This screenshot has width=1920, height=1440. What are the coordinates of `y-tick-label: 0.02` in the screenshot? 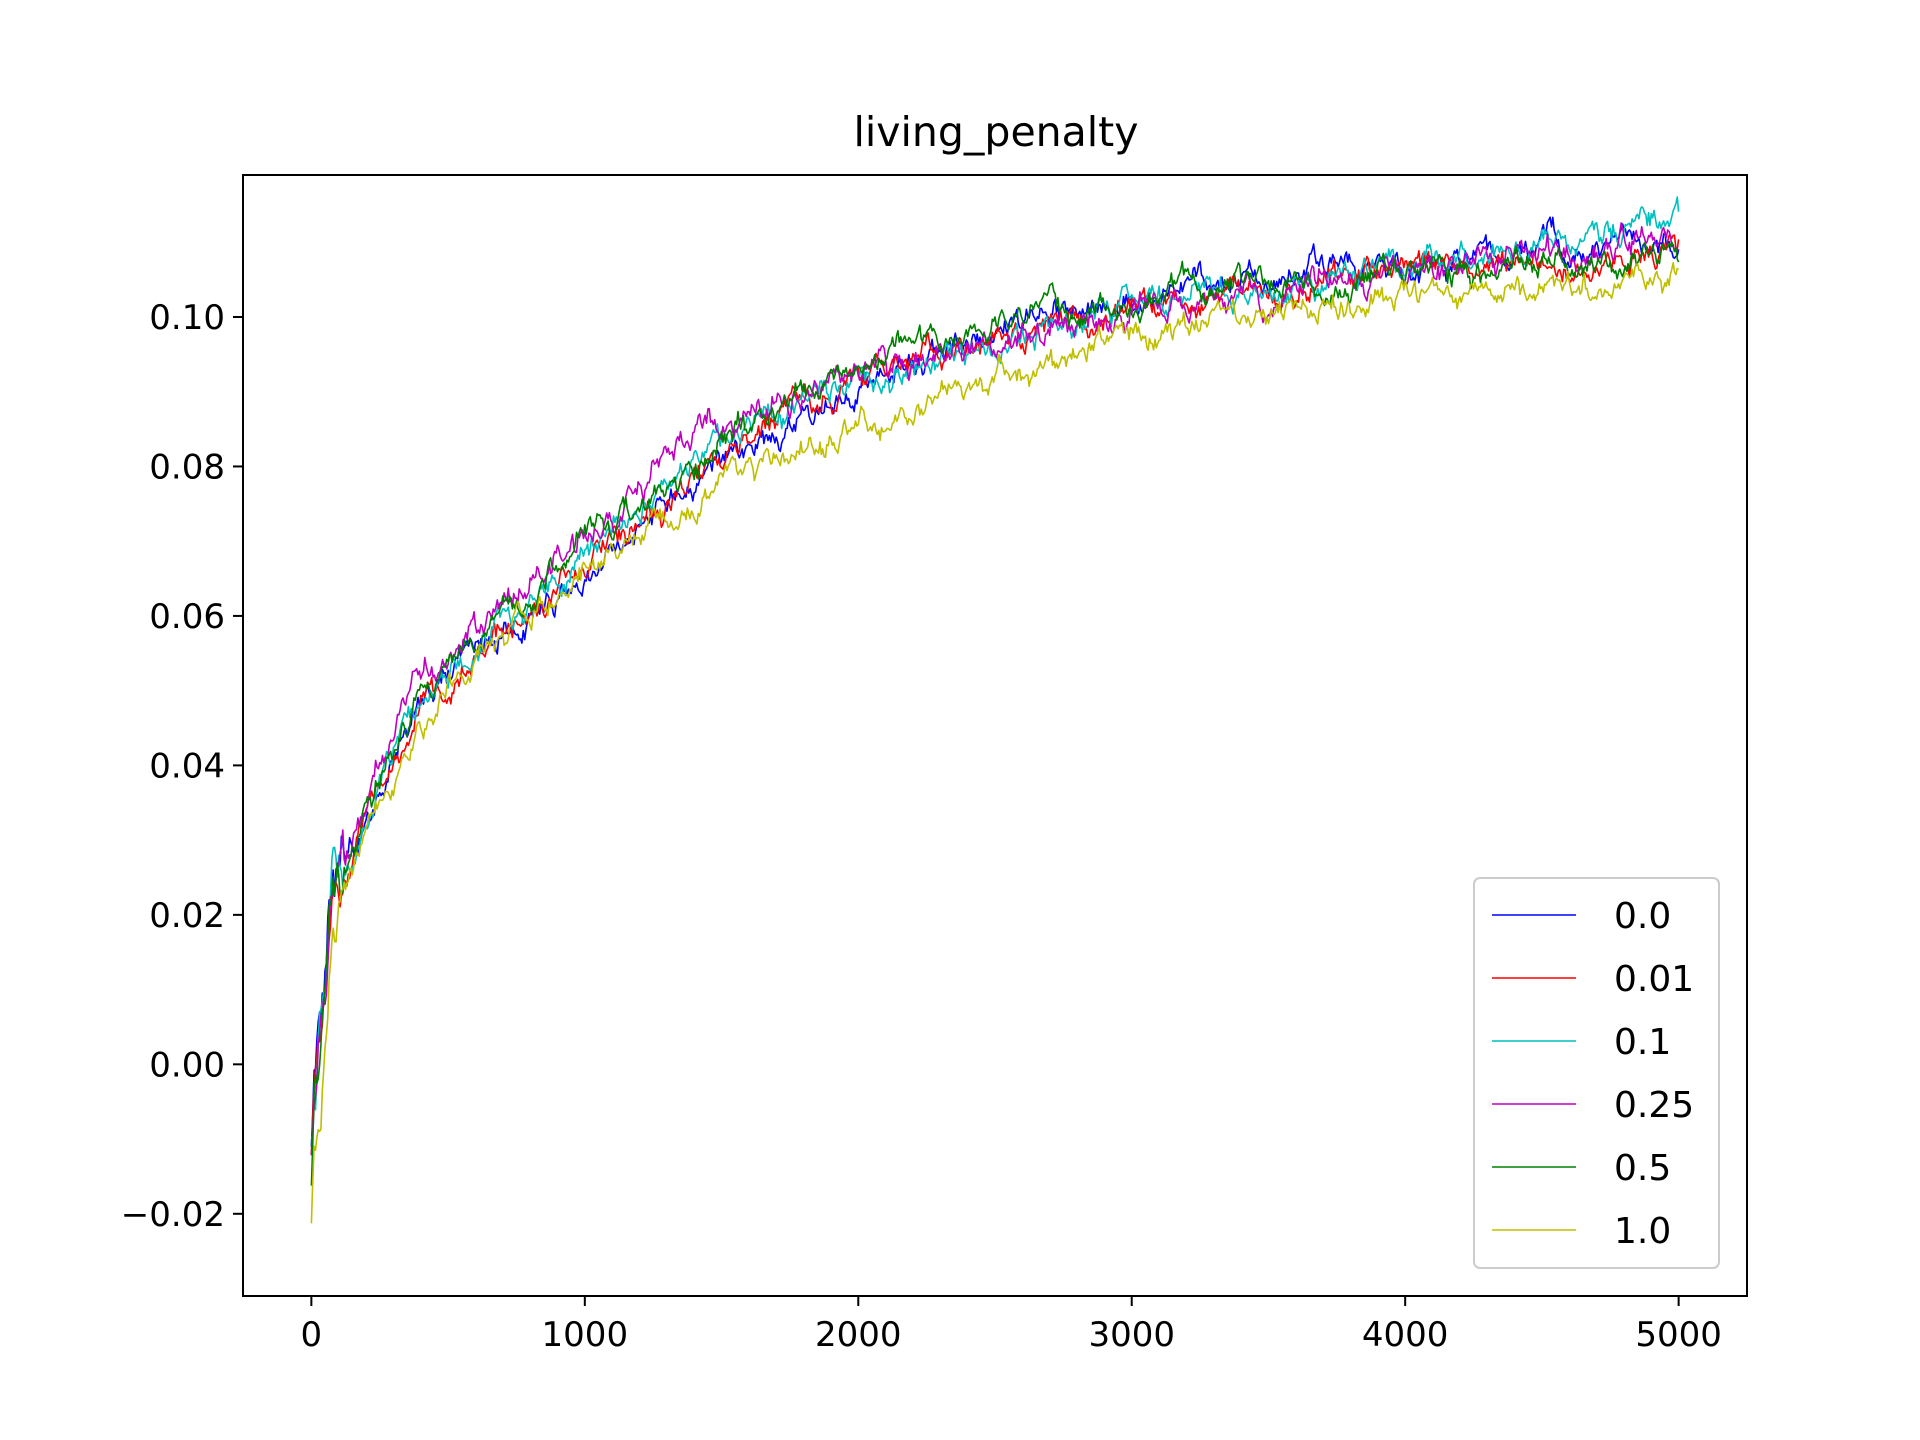 It's located at (187, 916).